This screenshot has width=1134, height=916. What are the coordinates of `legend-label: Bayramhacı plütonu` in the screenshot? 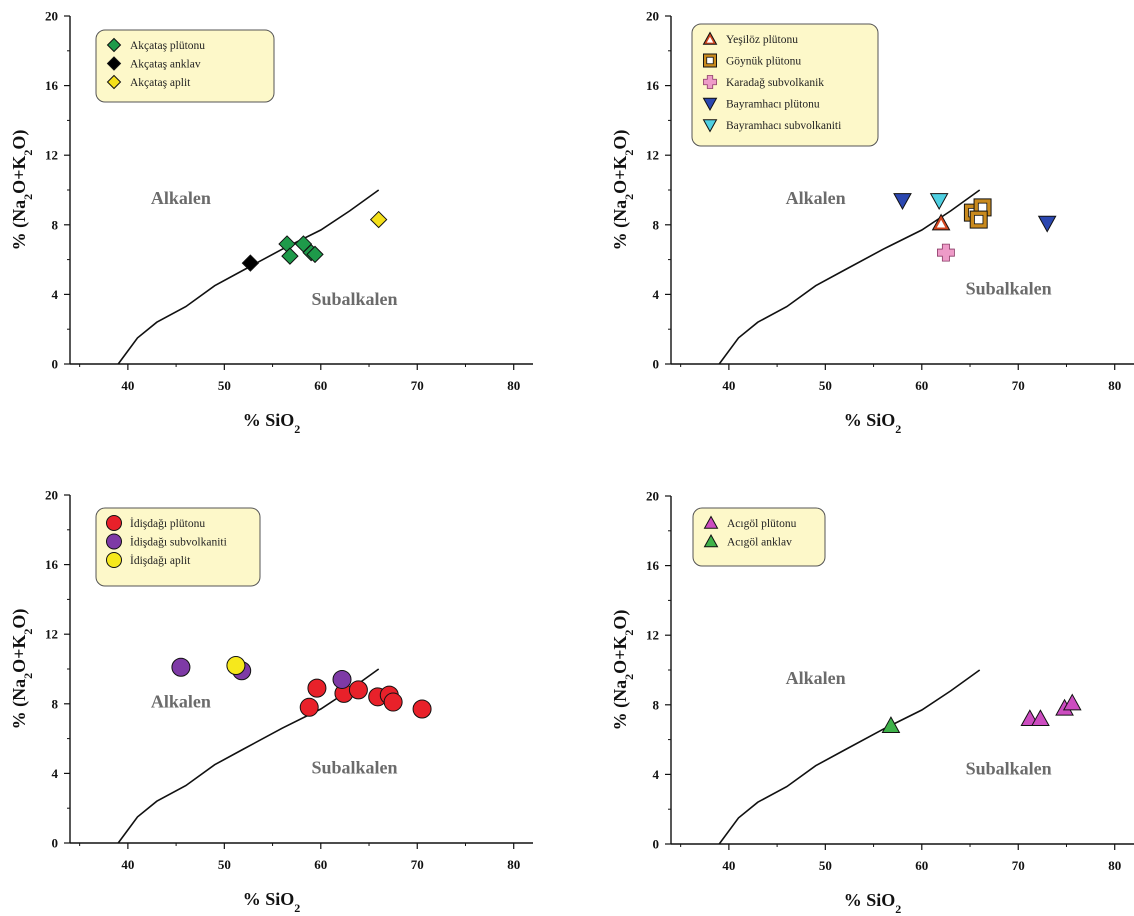 It's located at (773, 105).